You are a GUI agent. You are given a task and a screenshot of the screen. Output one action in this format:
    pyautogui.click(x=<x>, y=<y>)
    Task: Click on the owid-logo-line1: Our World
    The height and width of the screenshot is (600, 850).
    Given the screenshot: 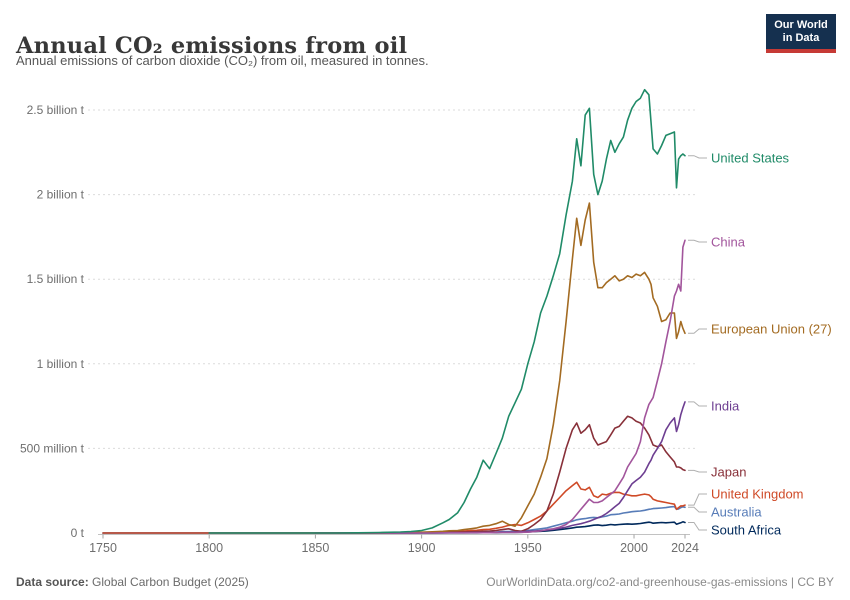 What is the action you would take?
    pyautogui.click(x=801, y=25)
    